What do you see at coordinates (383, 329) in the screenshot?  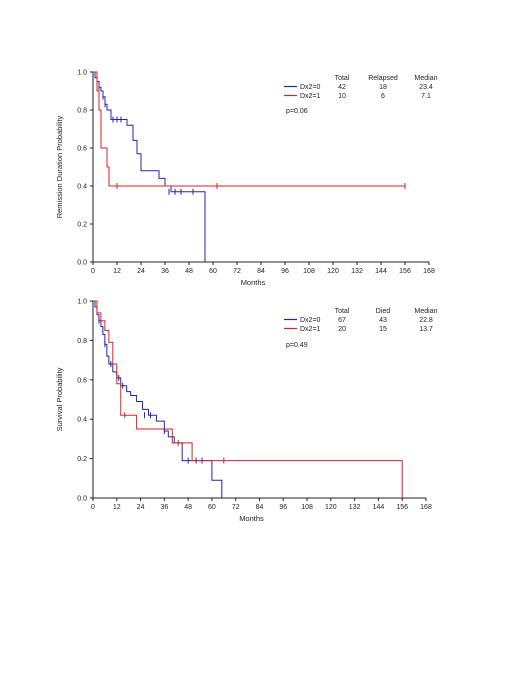 I see `legend-value: 15` at bounding box center [383, 329].